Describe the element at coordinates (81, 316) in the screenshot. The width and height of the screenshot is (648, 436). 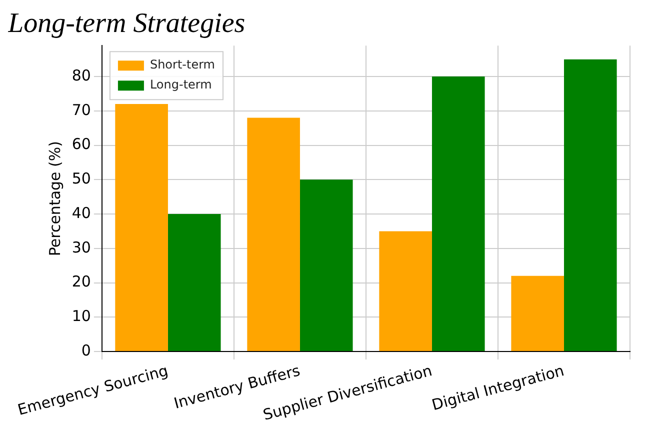
I see `y-tick-label: 10` at that location.